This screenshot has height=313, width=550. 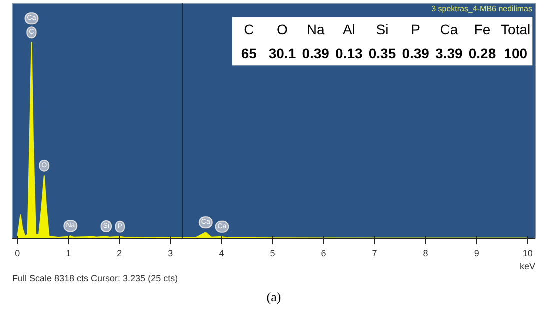 I want to click on text: Full Scale 8318 cts Cursor: 3.235 (25 cts), so click(x=95, y=279).